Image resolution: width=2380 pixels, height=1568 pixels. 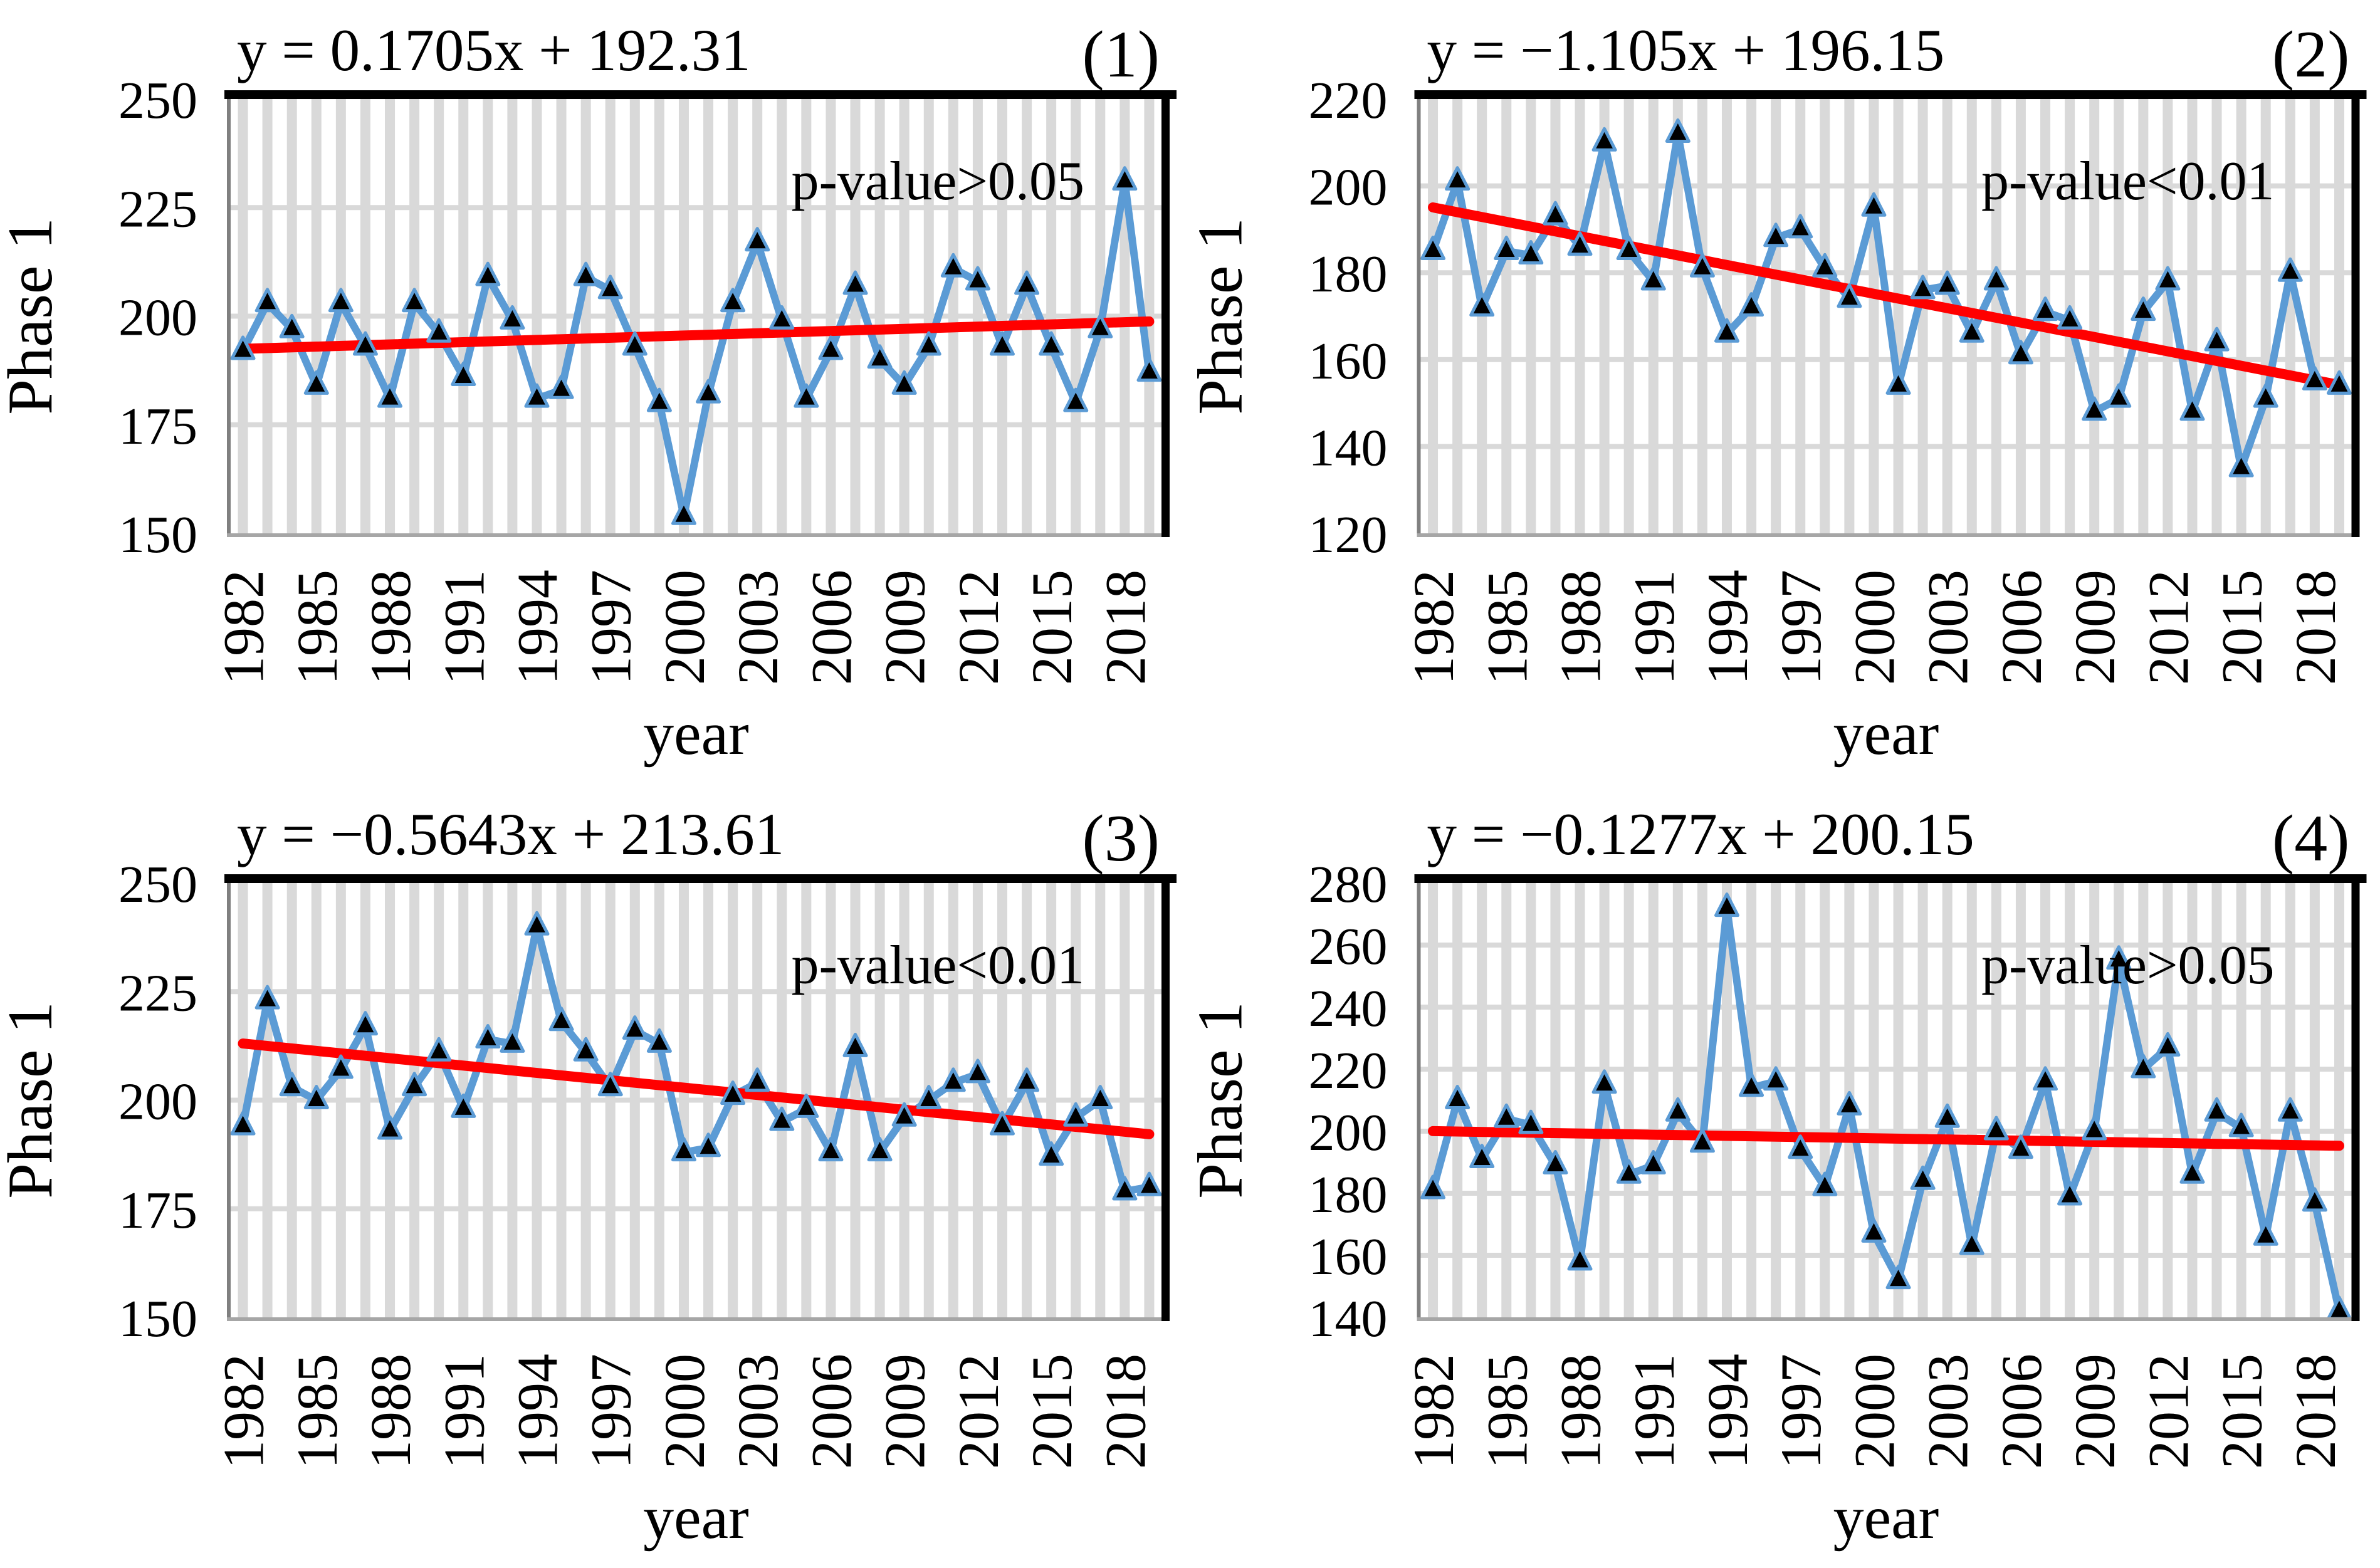 What do you see at coordinates (2339, 382) in the screenshot?
I see `chart-2-marker-2019` at bounding box center [2339, 382].